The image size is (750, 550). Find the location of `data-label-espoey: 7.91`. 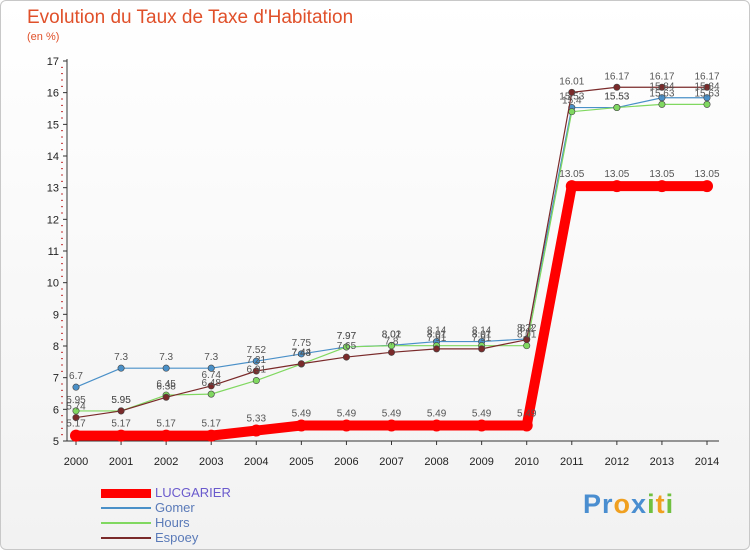

data-label-espoey: 7.91 is located at coordinates (482, 338).